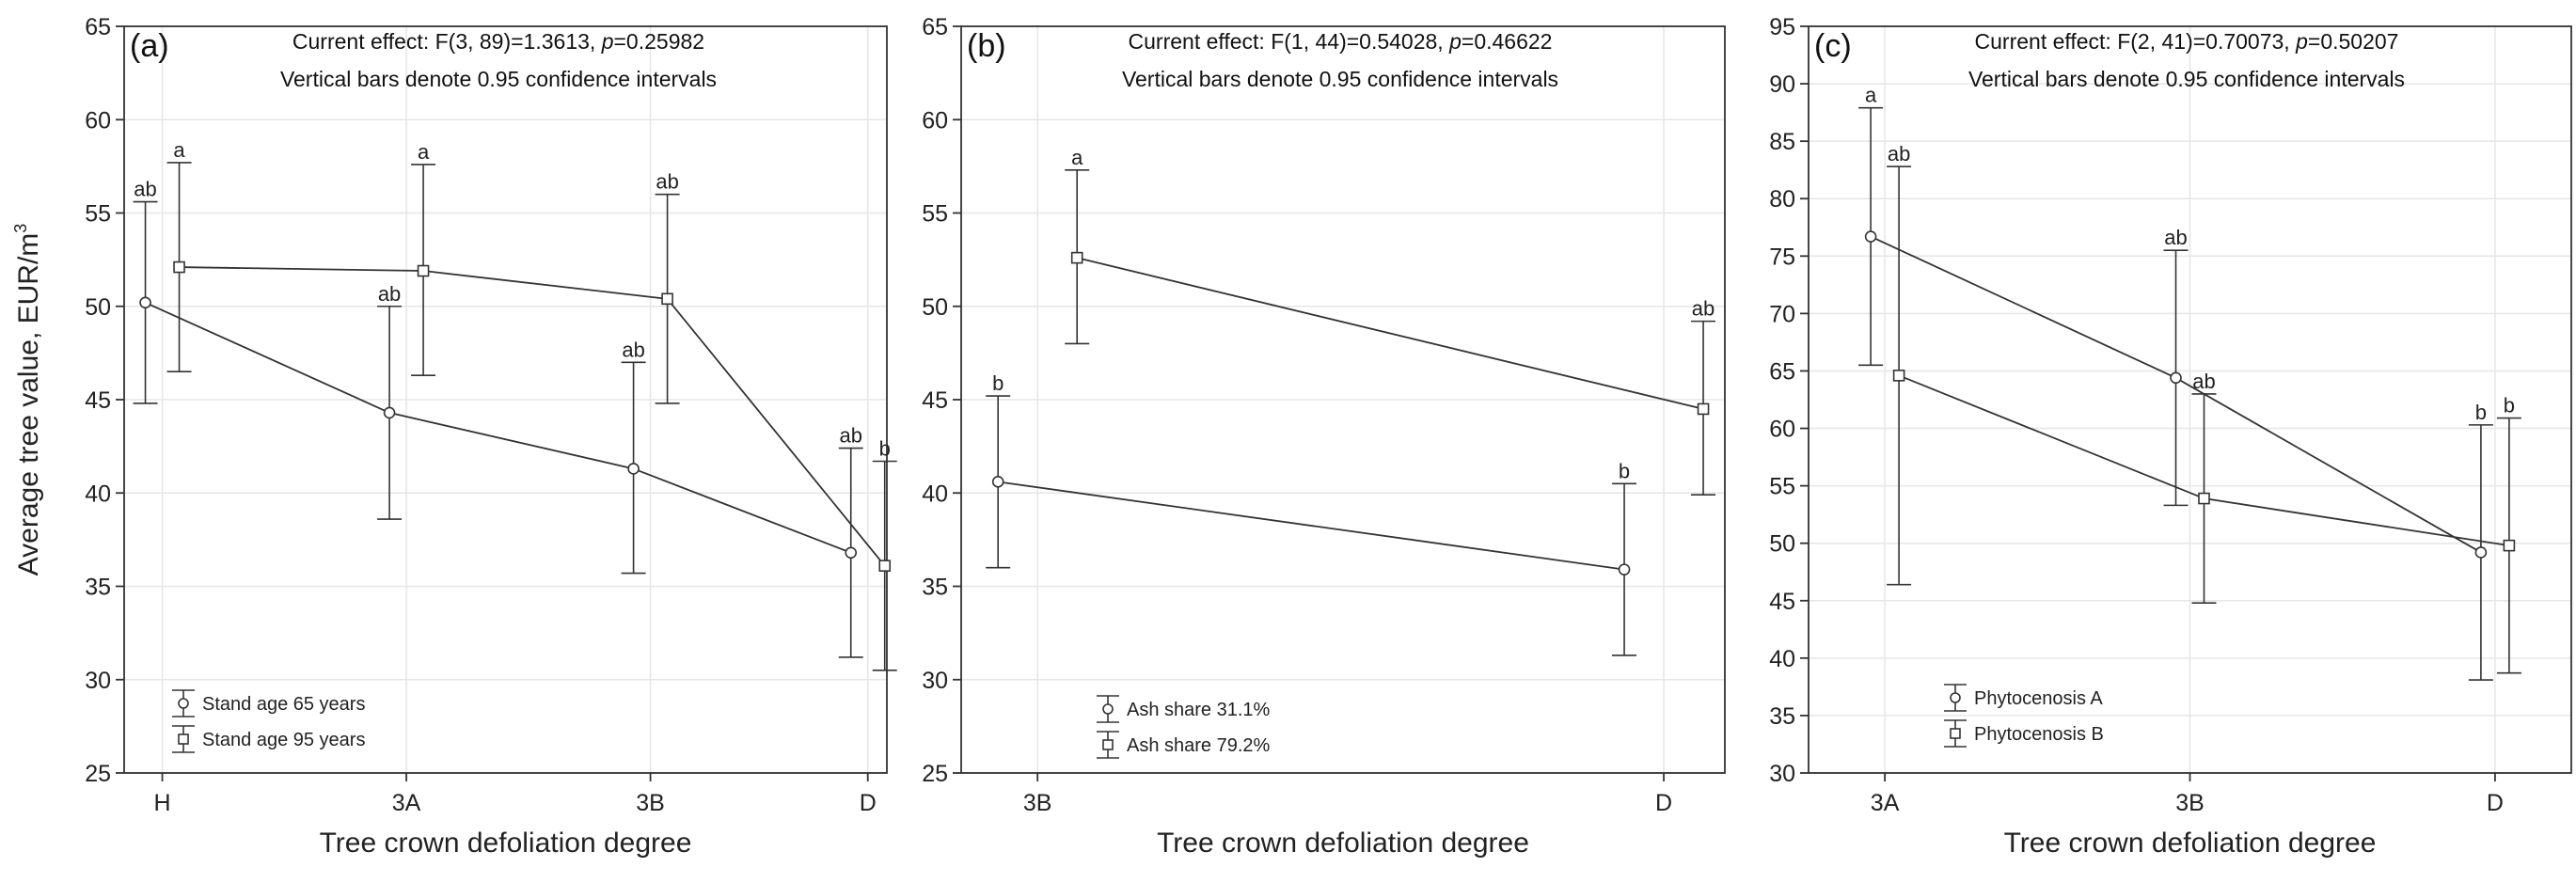 This screenshot has width=2576, height=883. Describe the element at coordinates (1782, 85) in the screenshot. I see `y-tick-label: 90` at that location.